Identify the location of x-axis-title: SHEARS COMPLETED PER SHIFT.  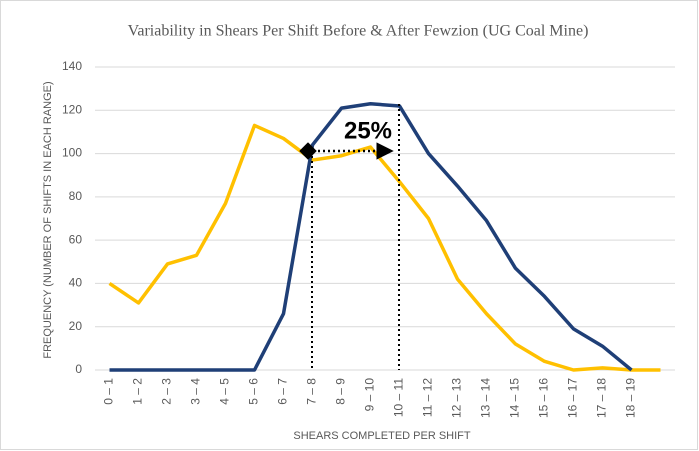
(382, 436).